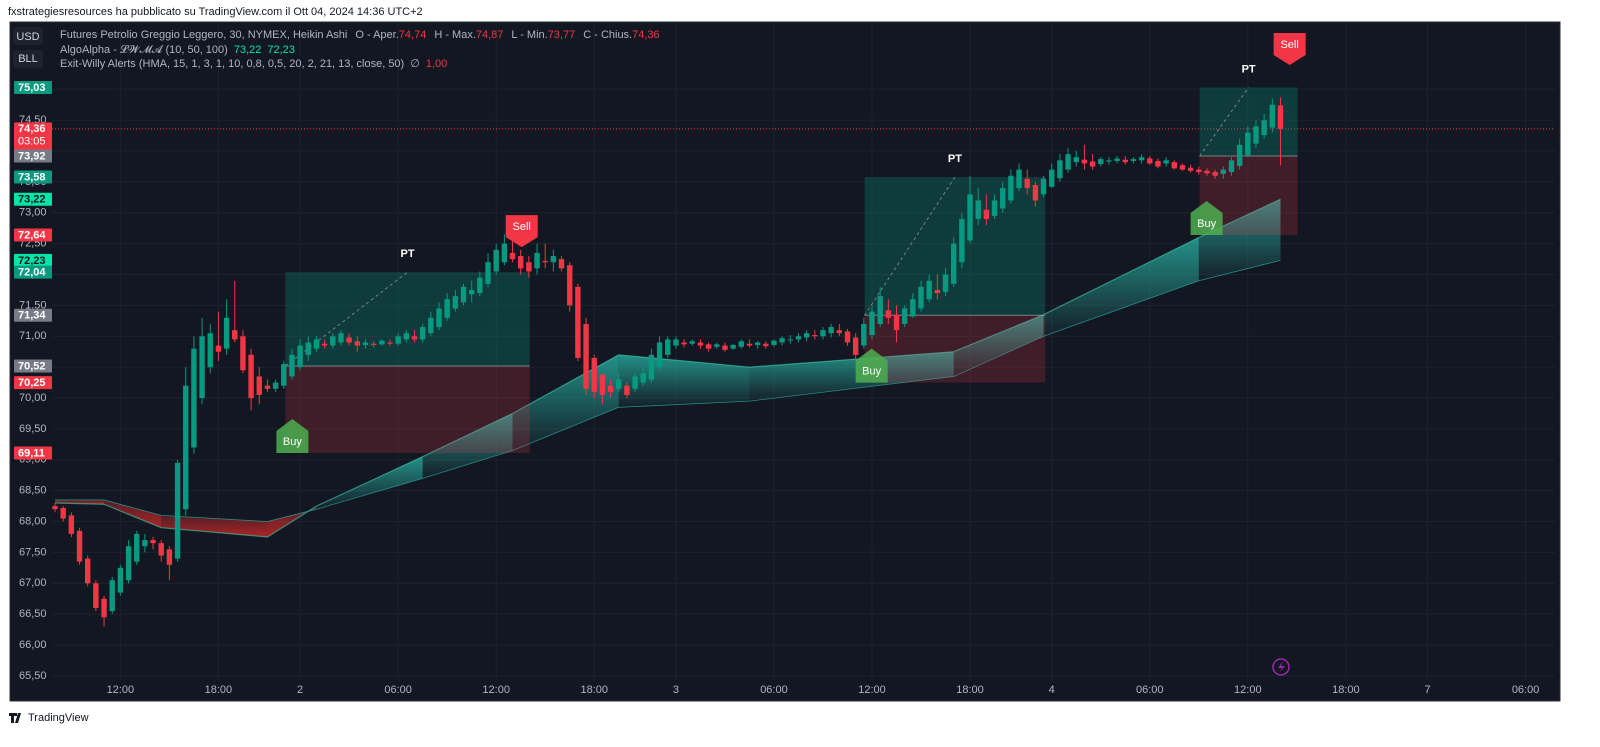 The image size is (1600, 747). I want to click on unit-button, so click(28, 59).